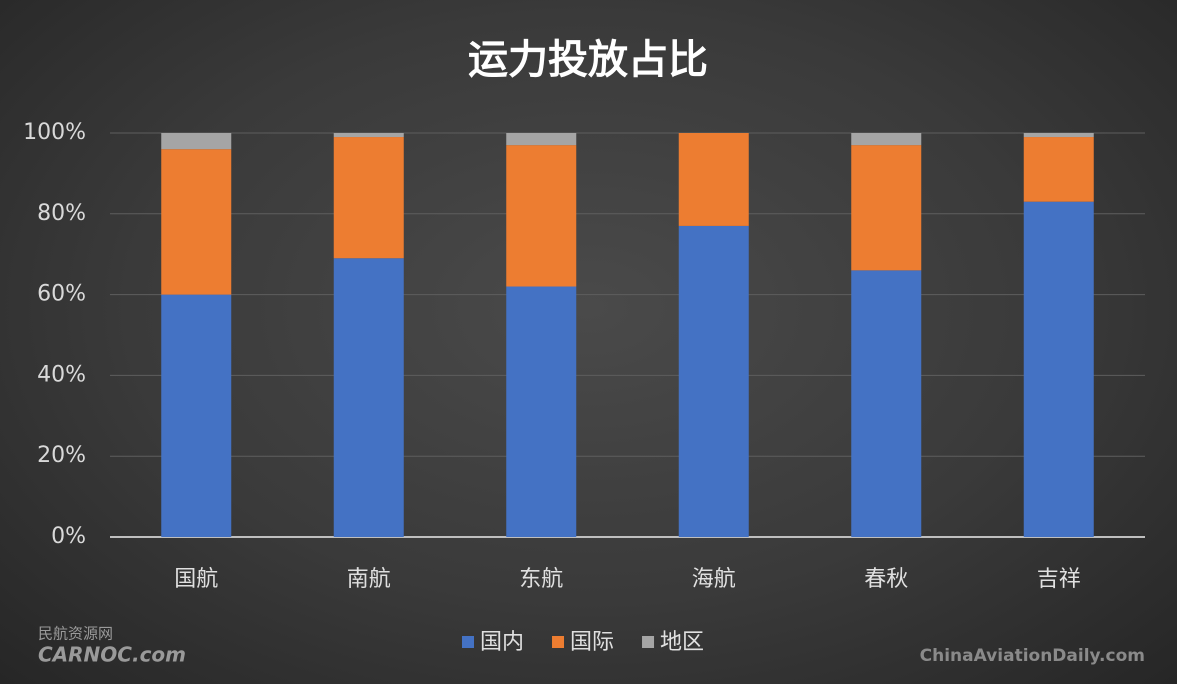 Image resolution: width=1177 pixels, height=684 pixels. I want to click on x-tick-label: 国航, so click(196, 579).